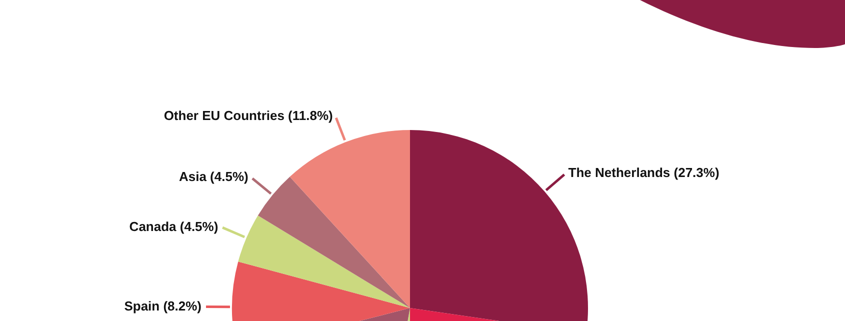 This screenshot has height=321, width=845. I want to click on slice-label: Other EU Countries (11.8%), so click(248, 115).